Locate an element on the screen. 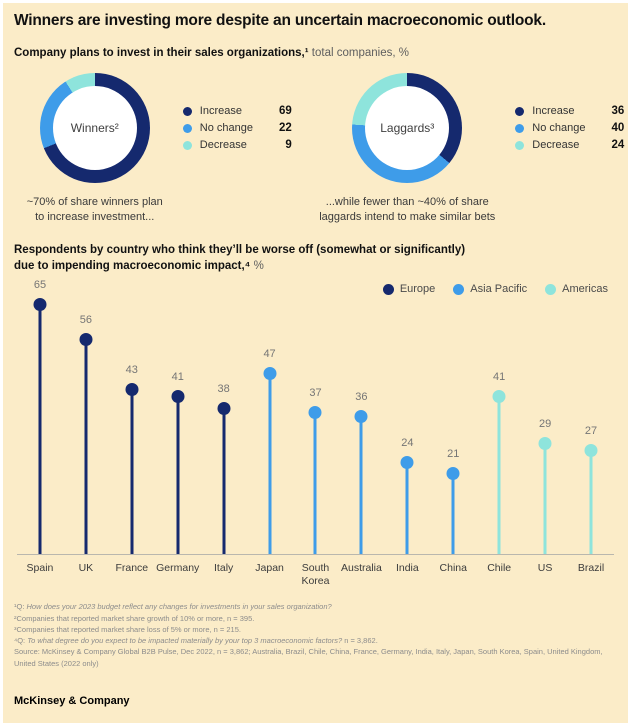 The image size is (631, 726). donut-section-heading-regular: total companies, % is located at coordinates (358, 53).